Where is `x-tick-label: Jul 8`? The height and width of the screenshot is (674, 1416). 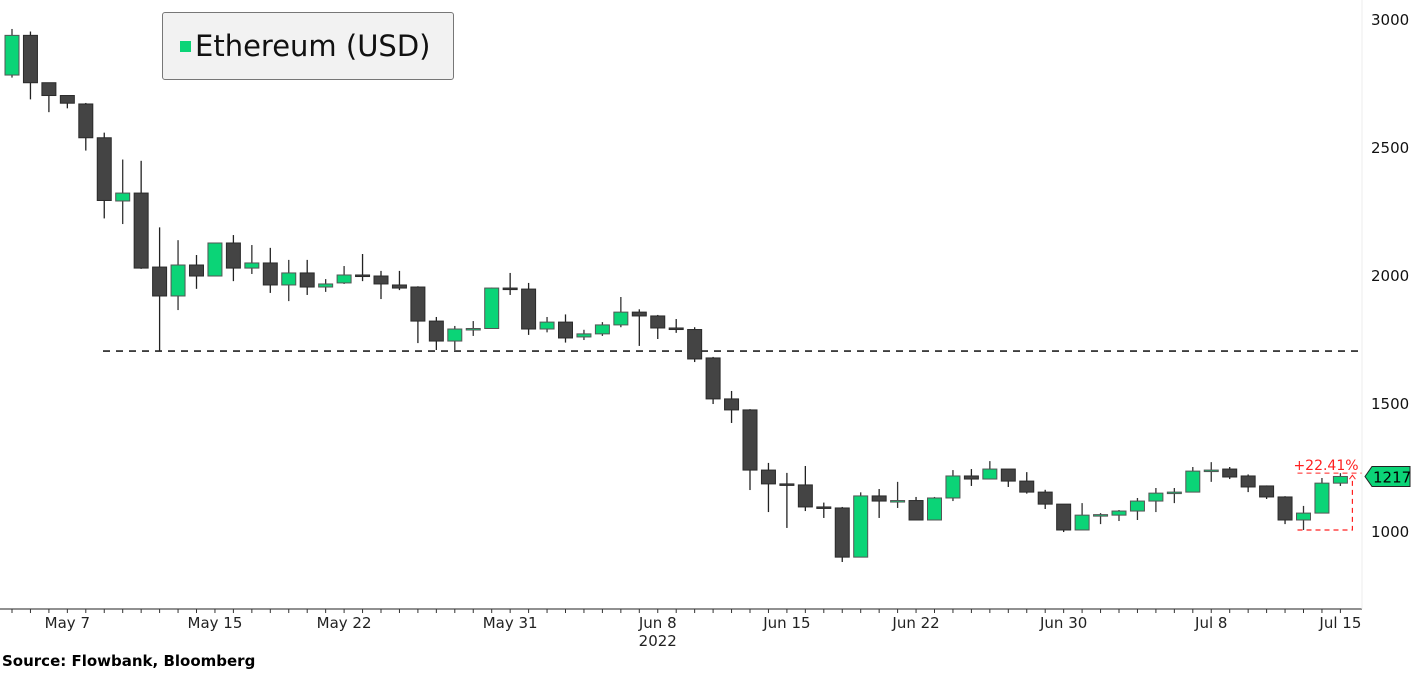 x-tick-label: Jul 8 is located at coordinates (1210, 623).